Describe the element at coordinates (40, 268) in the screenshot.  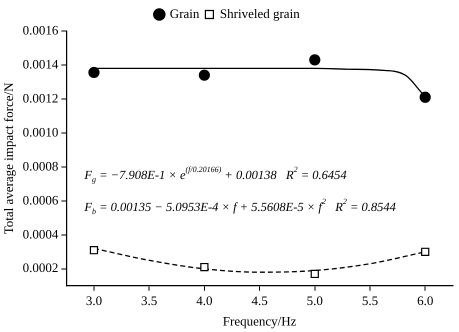
I see `y-tick-label: 0.0002` at that location.